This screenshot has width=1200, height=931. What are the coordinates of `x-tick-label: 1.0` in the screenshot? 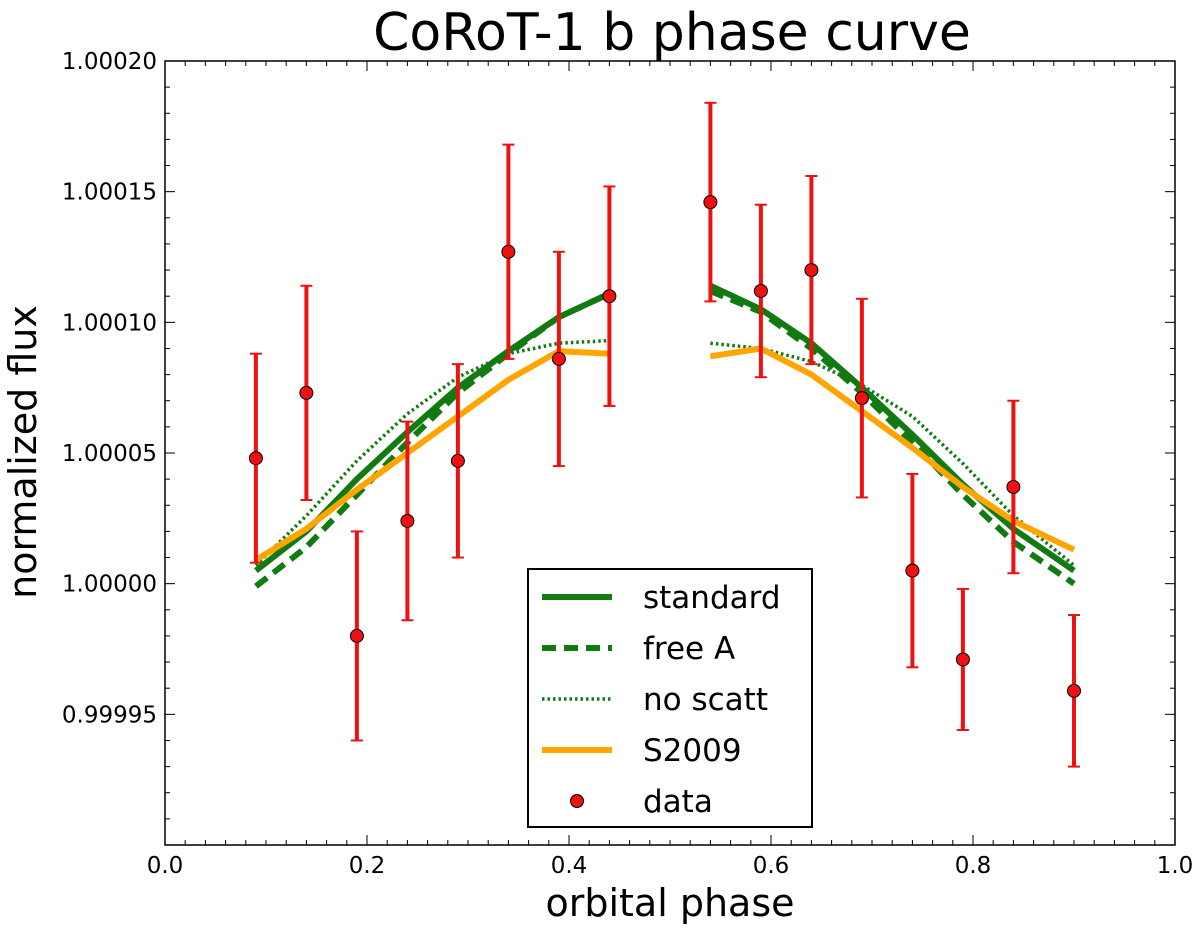 It's located at (1175, 866).